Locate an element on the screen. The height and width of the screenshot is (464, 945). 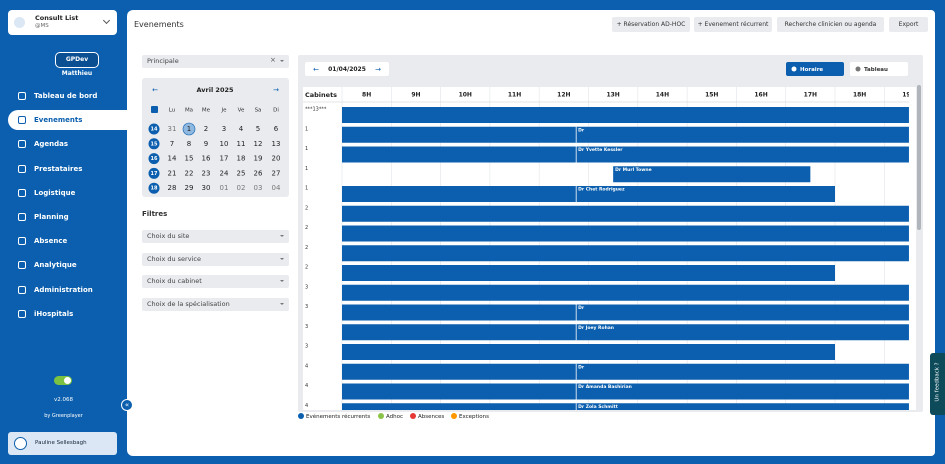
cabinet-label: 2 is located at coordinates (306, 268).